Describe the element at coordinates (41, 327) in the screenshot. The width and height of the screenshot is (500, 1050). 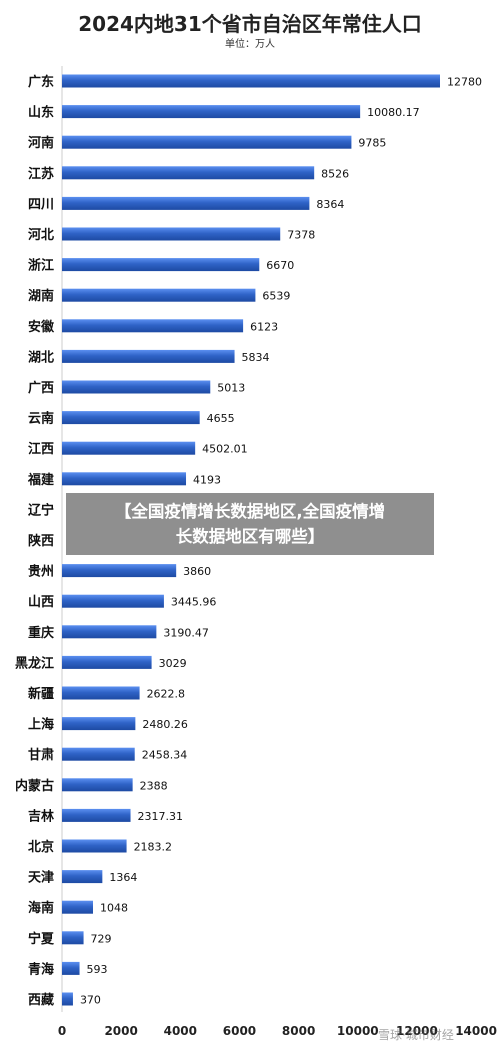
I see `category-label: 安徽` at that location.